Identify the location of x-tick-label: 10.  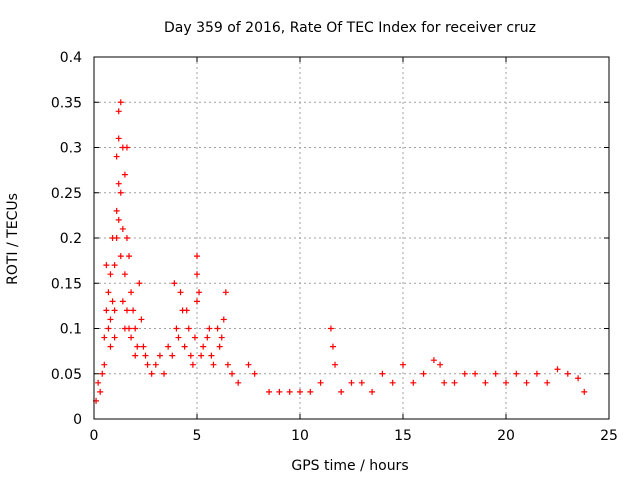
(300, 436).